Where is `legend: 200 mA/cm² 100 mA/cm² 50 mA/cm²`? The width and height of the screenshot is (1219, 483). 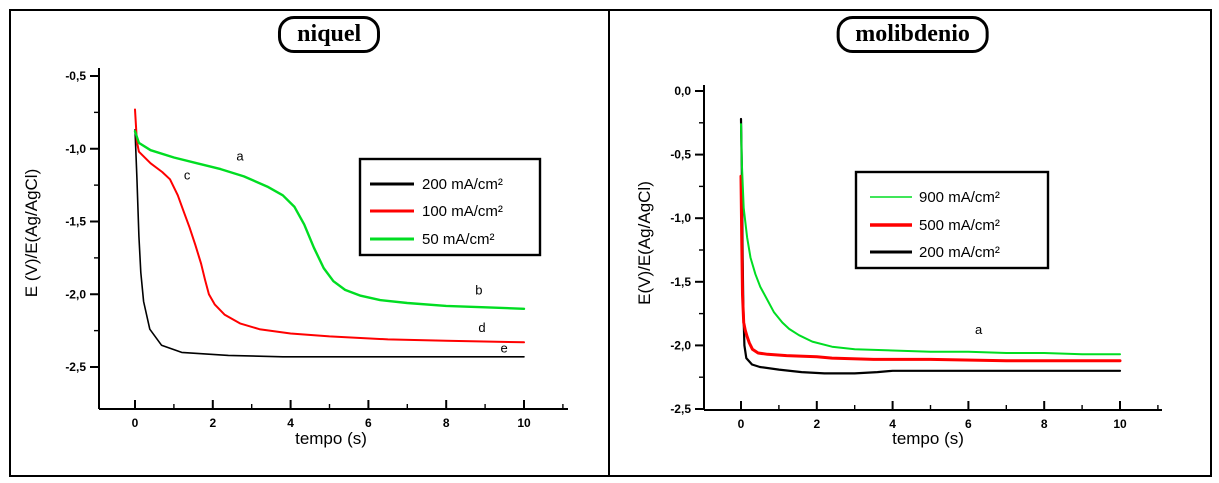 legend: 200 mA/cm² 100 mA/cm² 50 mA/cm² is located at coordinates (450, 207).